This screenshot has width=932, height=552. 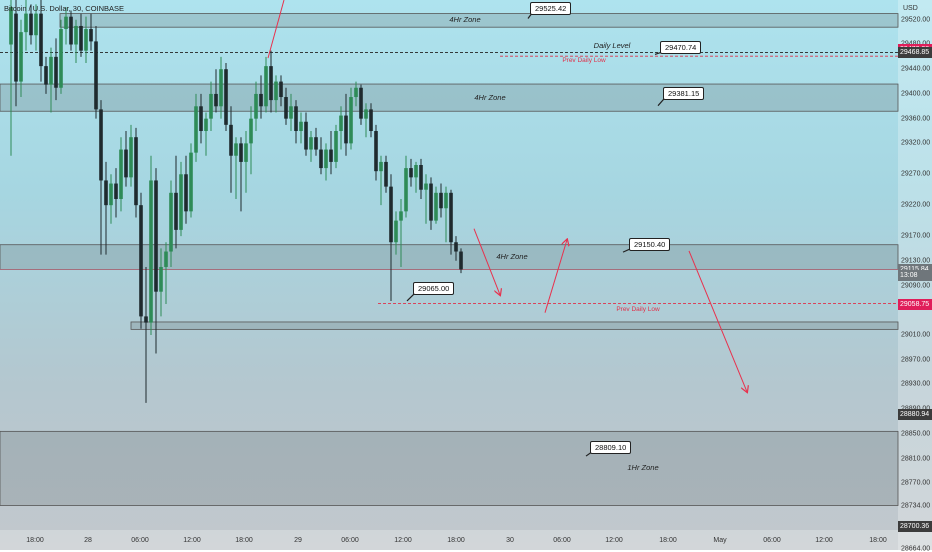 What do you see at coordinates (611, 447) in the screenshot?
I see `price-callout-5: 28809.10` at bounding box center [611, 447].